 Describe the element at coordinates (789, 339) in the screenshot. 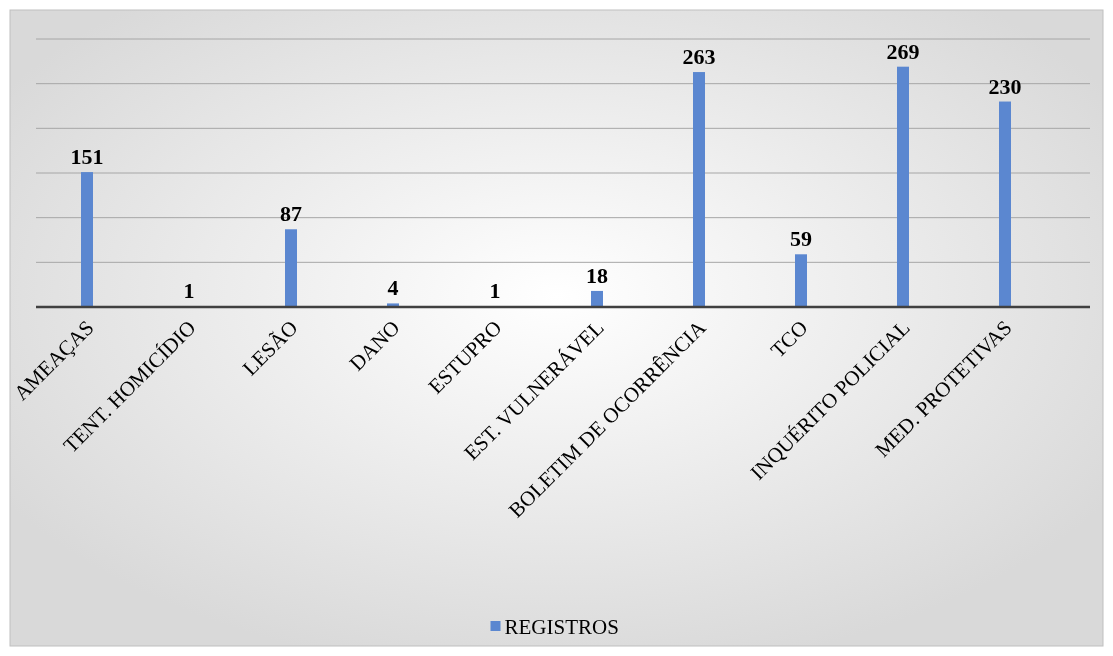

I see `x-tick-label: TCO` at that location.